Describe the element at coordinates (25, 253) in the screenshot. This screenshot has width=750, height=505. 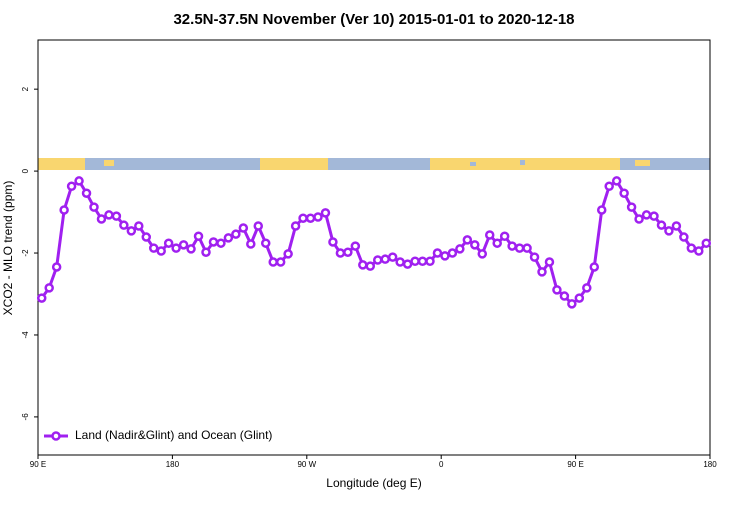
I see `y-tick-label: -2` at that location.